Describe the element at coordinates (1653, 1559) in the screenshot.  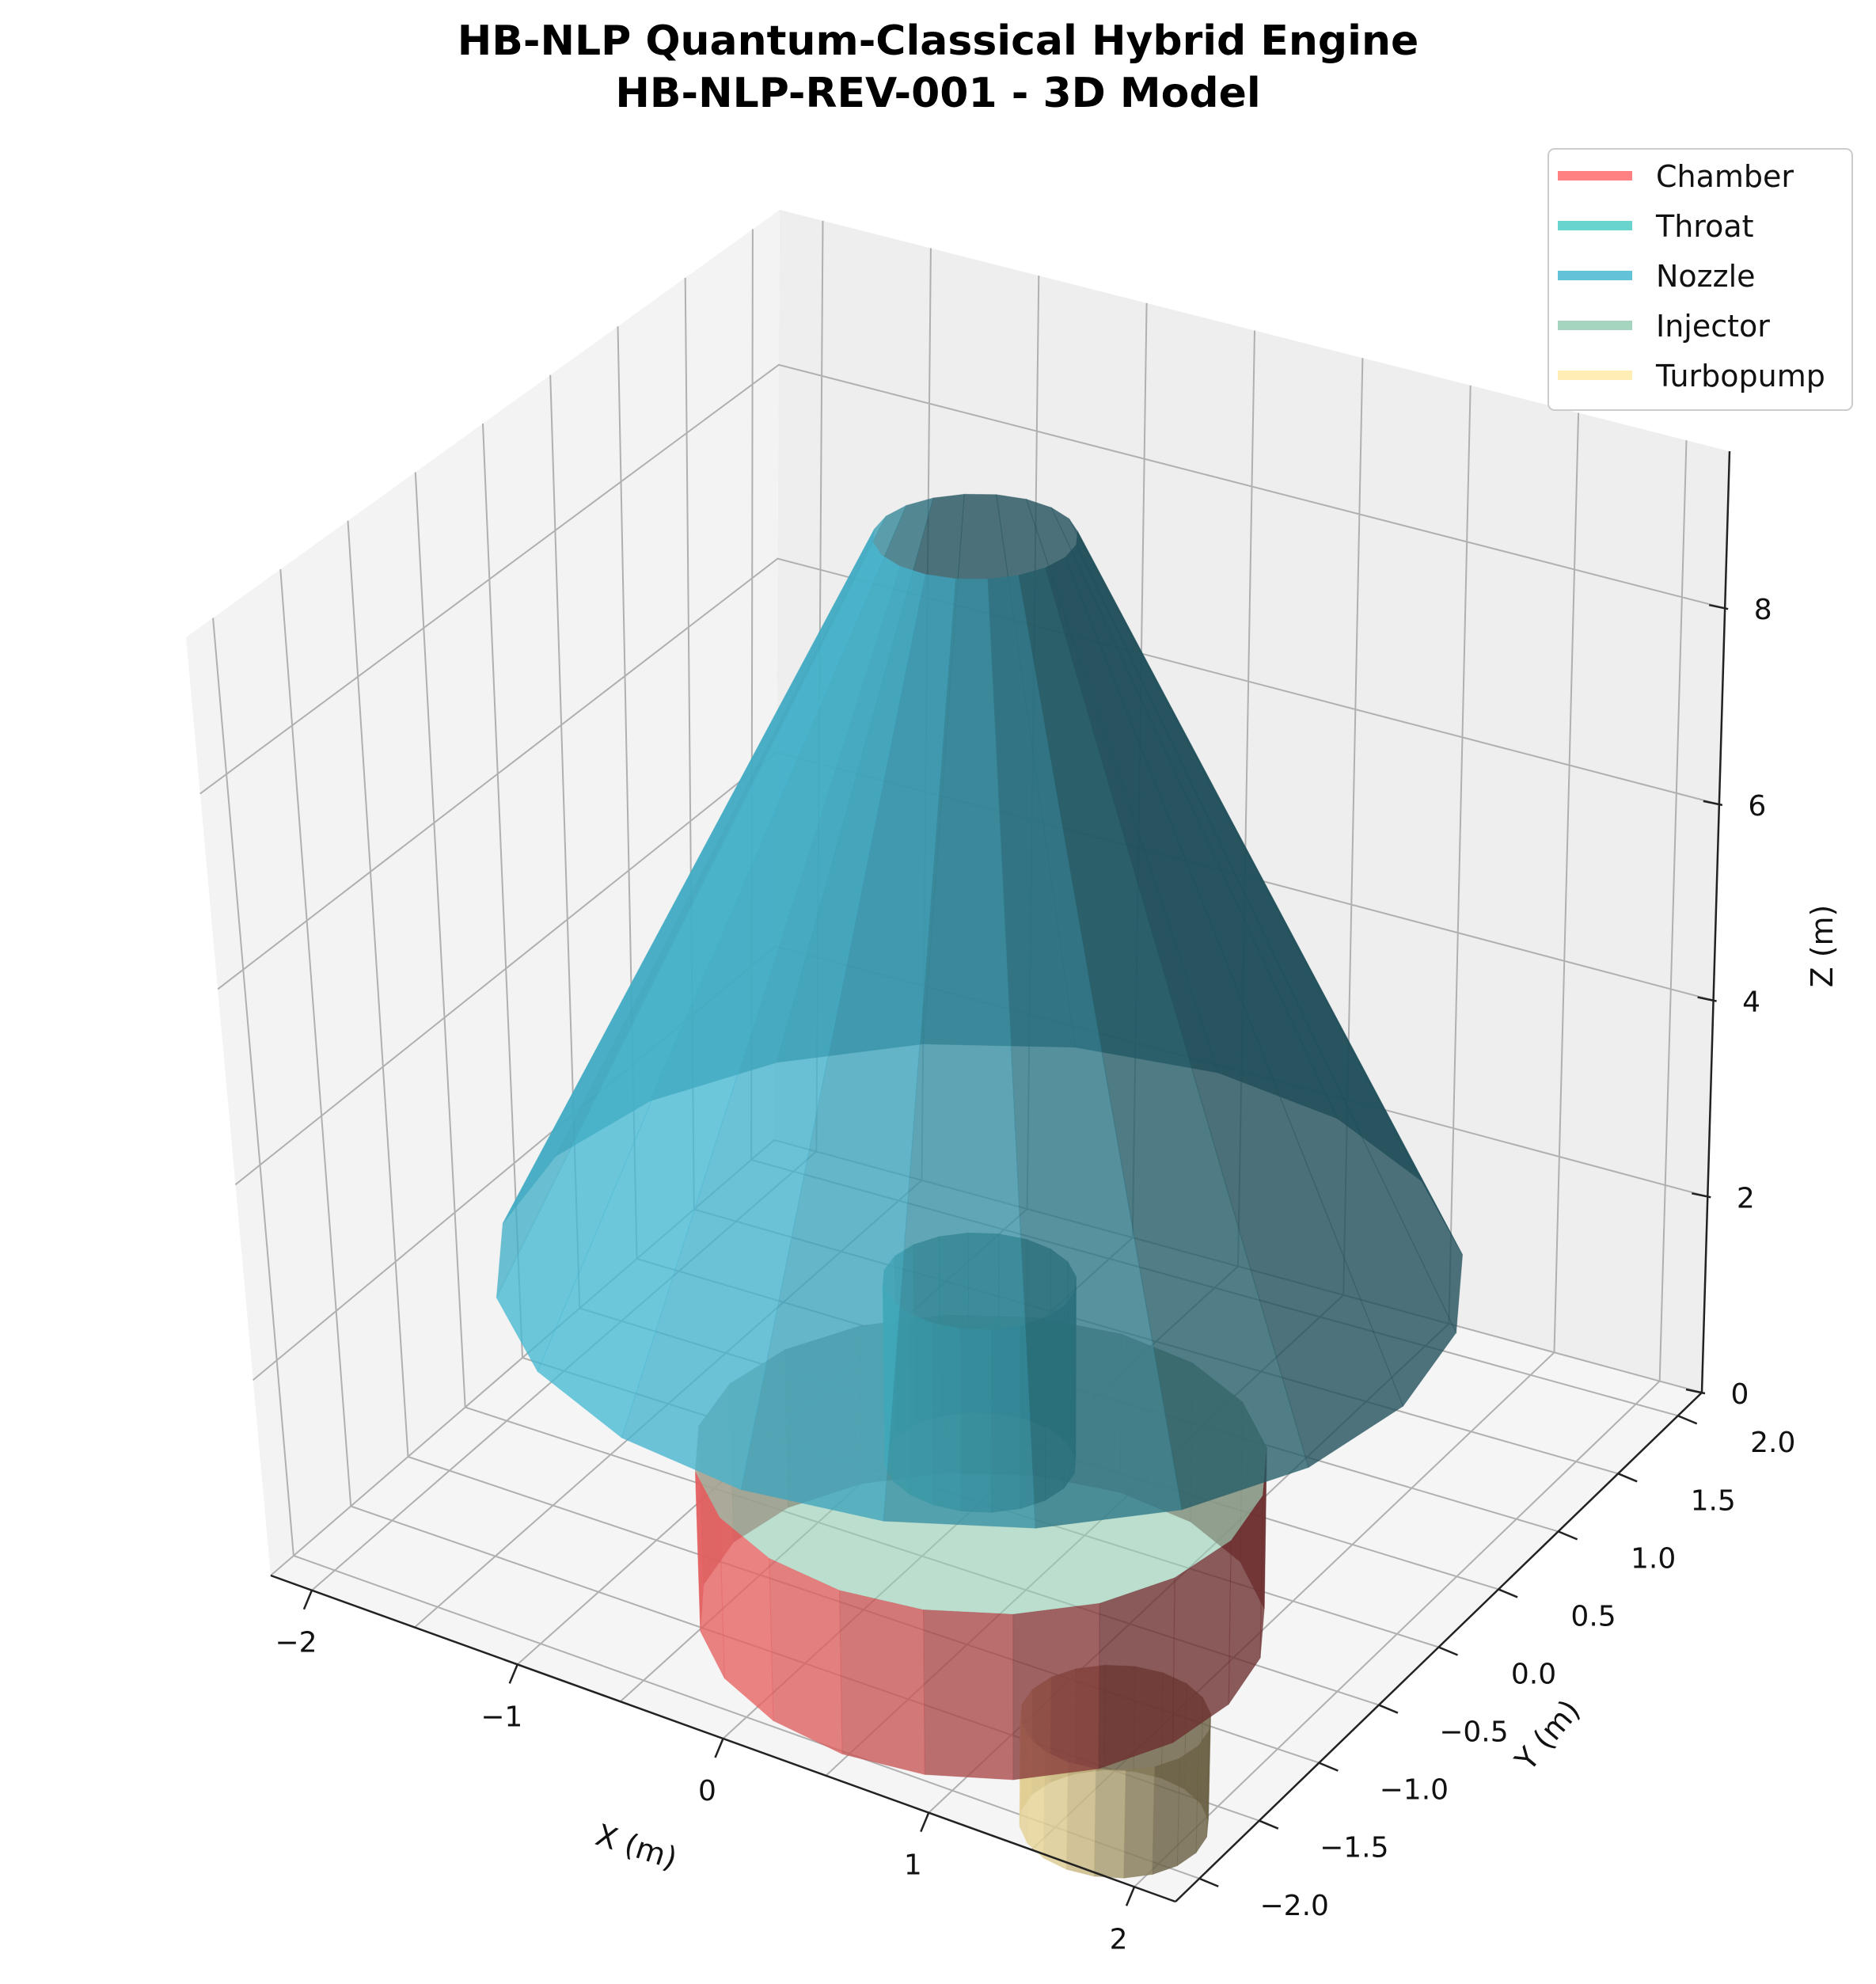
I see `y-tick-label: 1.0` at that location.